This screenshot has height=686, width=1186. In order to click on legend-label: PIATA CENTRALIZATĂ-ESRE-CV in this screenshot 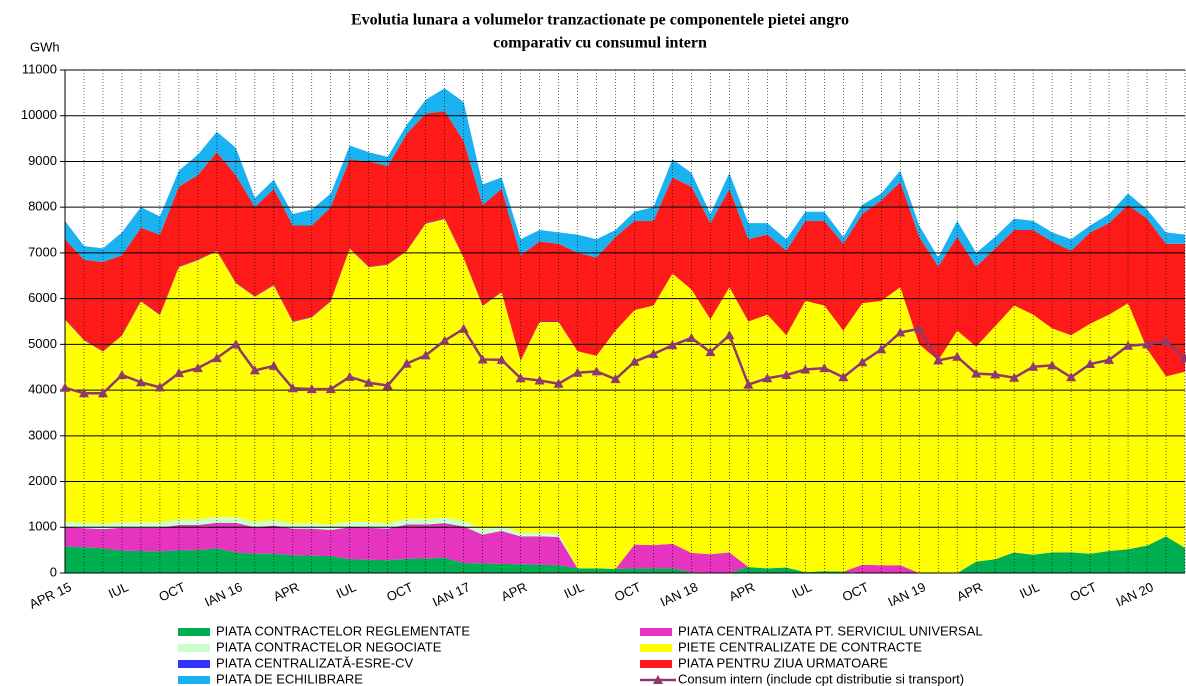, I will do `click(315, 662)`.